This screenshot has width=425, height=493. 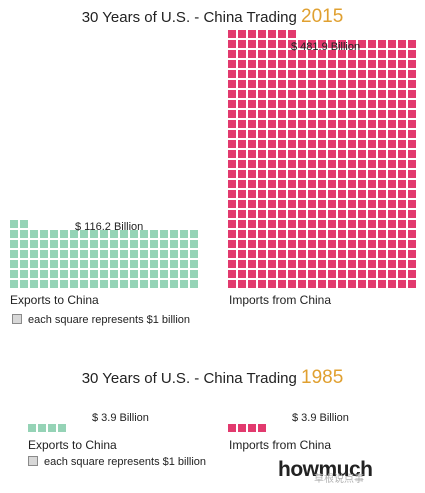 What do you see at coordinates (54, 300) in the screenshot?
I see `exports-2015-caption: Exports to China` at bounding box center [54, 300].